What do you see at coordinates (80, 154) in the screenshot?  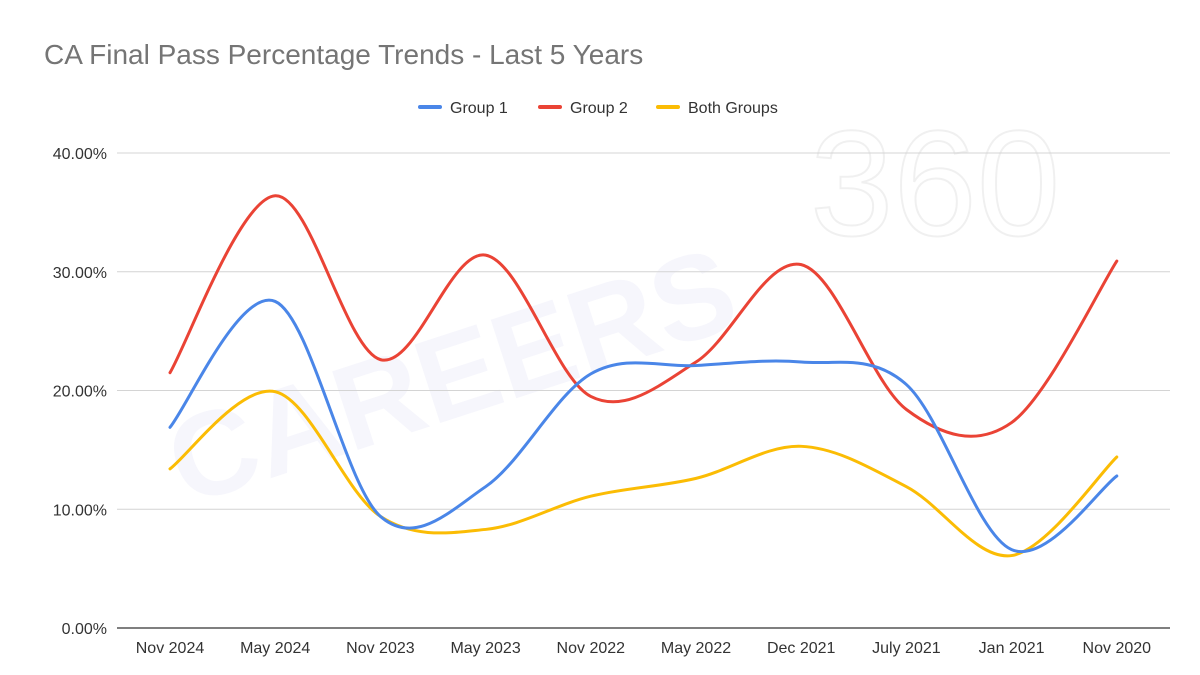 I see `y-tick-label: 40.00%` at bounding box center [80, 154].